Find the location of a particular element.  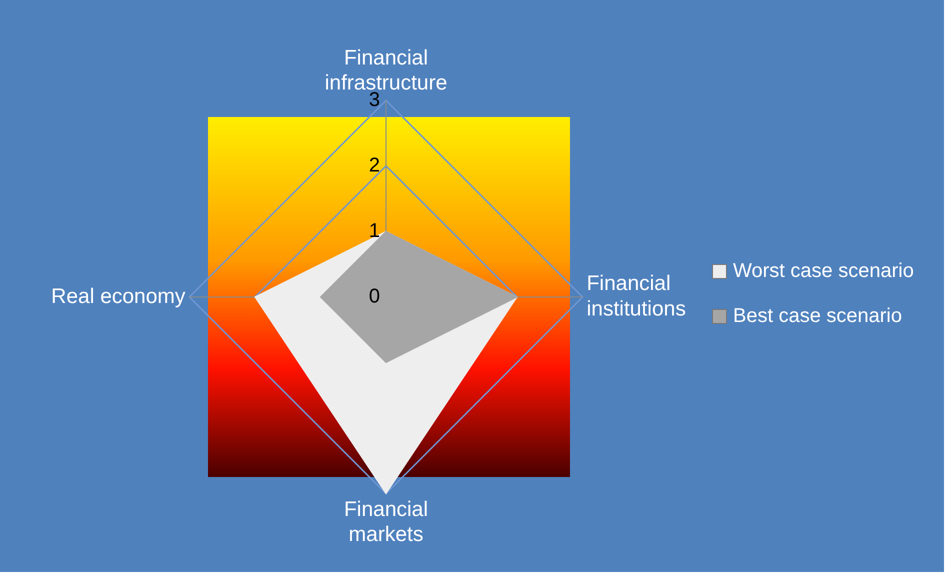

y-tick-label: 2 is located at coordinates (374, 165).